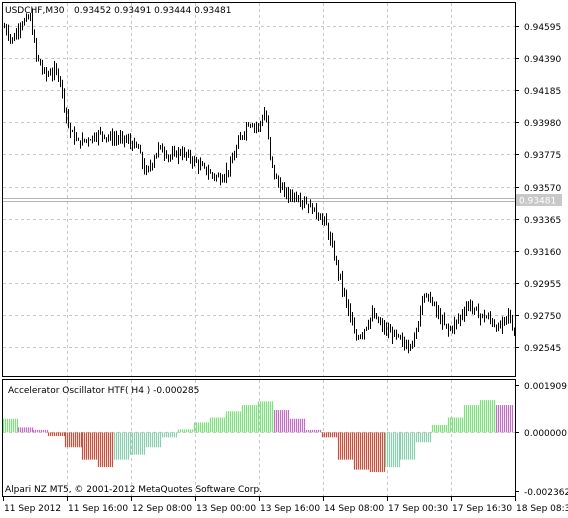  What do you see at coordinates (98, 509) in the screenshot?
I see `time-tick-label: 11 Sep 16:00` at bounding box center [98, 509].